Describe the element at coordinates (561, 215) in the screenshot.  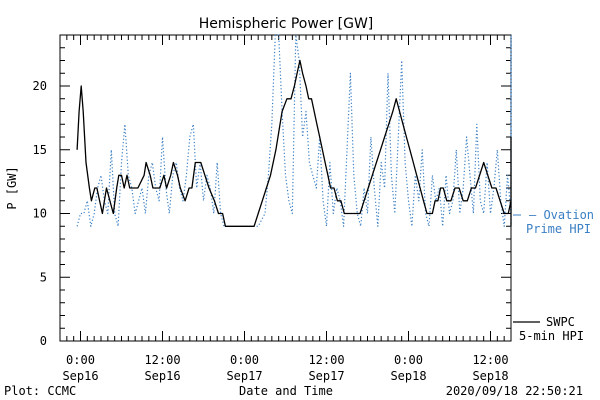
I see `legend-ovation-line1: — Ovation` at that location.